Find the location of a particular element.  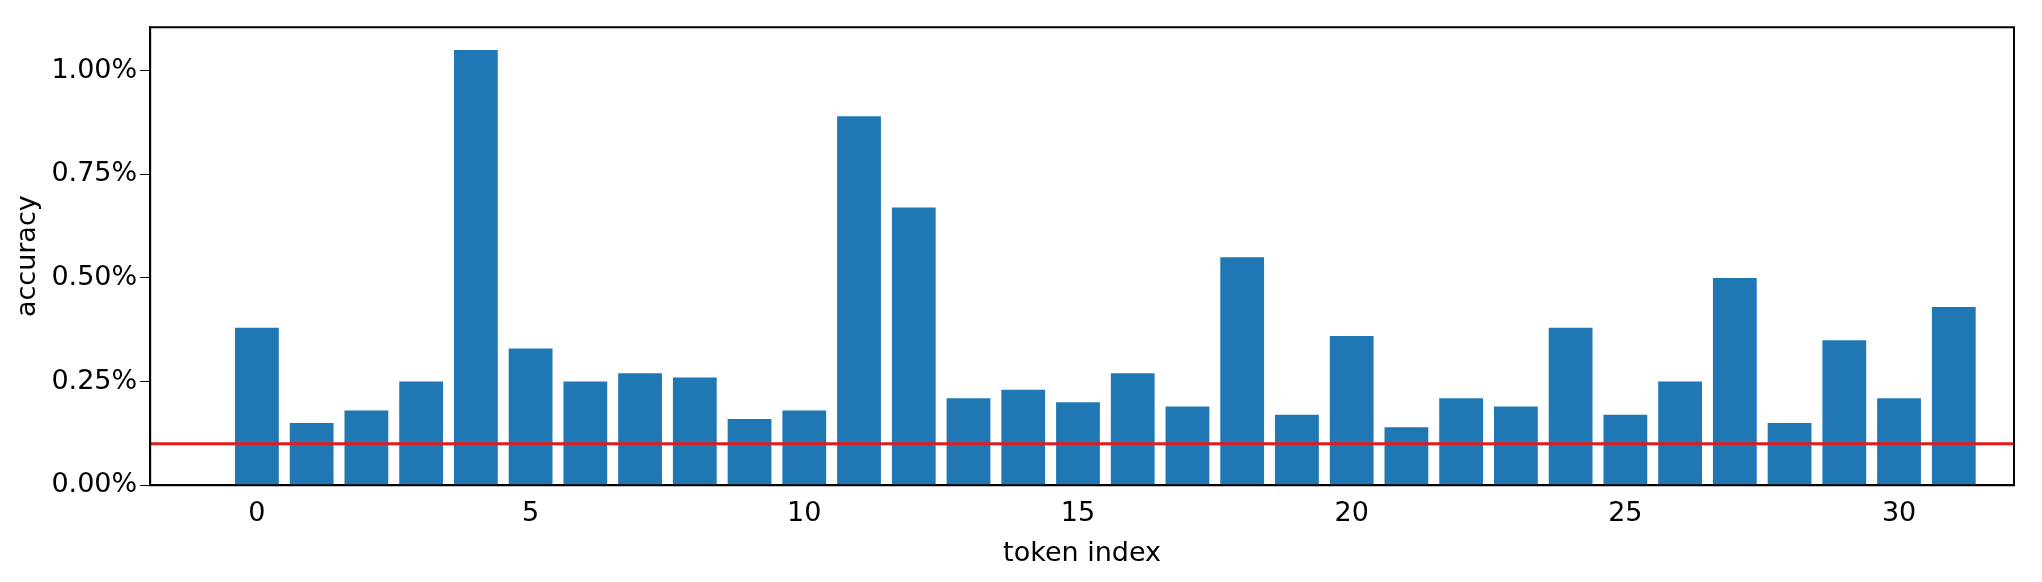

y-tick-label: 1.00% is located at coordinates (94, 68).